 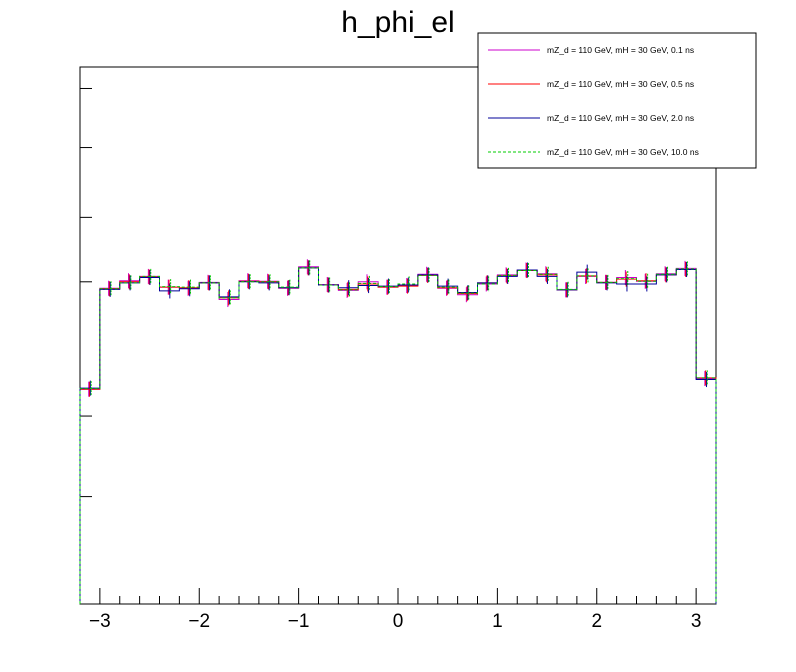 What do you see at coordinates (100, 621) in the screenshot?
I see `x-tick-label: −3` at bounding box center [100, 621].